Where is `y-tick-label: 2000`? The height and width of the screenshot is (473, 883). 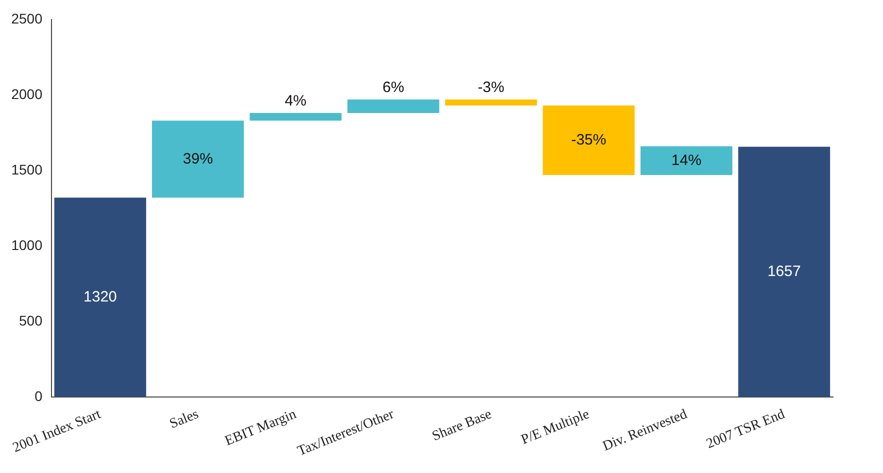
y-tick-label: 2000 is located at coordinates (27, 94).